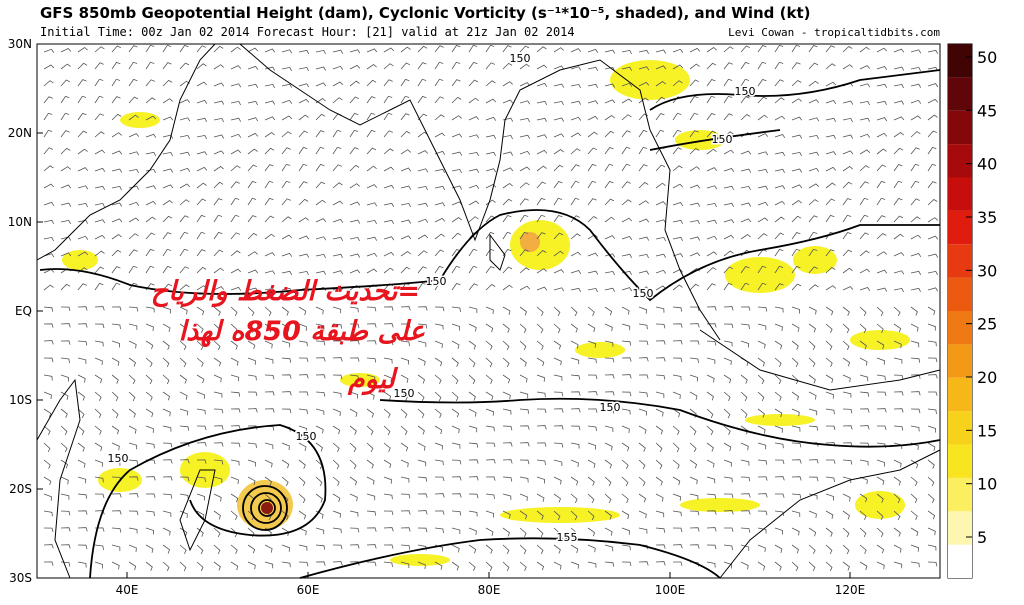 This screenshot has height=605, width=1024. Describe the element at coordinates (834, 32) in the screenshot. I see `credit: Levi Cowan - tropicaltidbits.com` at that location.